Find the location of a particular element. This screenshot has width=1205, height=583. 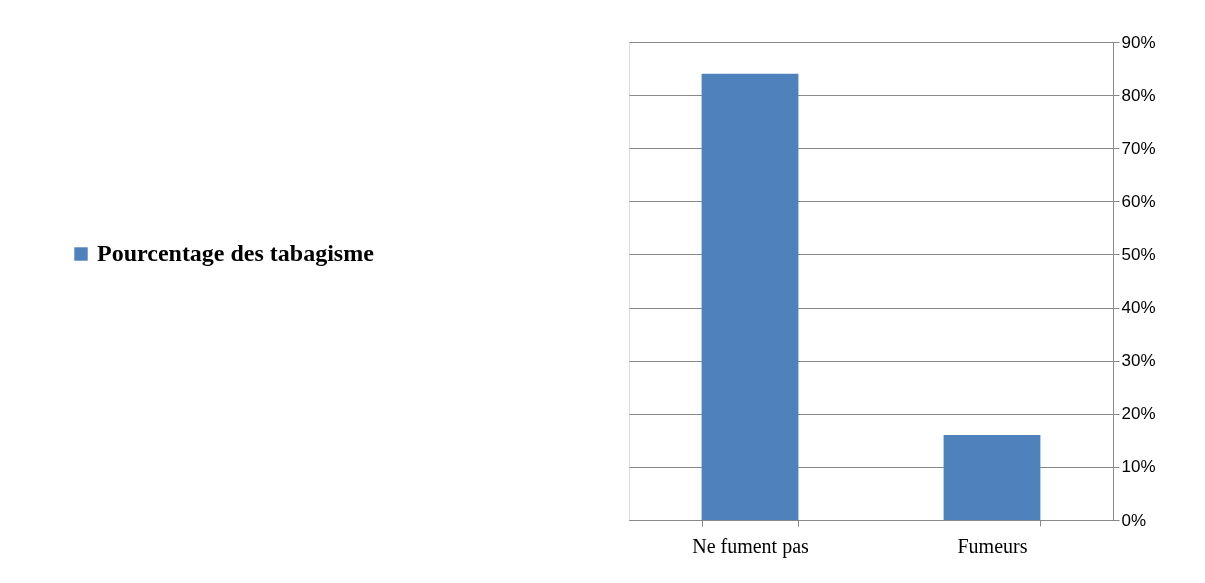

y-tick-label: 70% is located at coordinates (1138, 148).